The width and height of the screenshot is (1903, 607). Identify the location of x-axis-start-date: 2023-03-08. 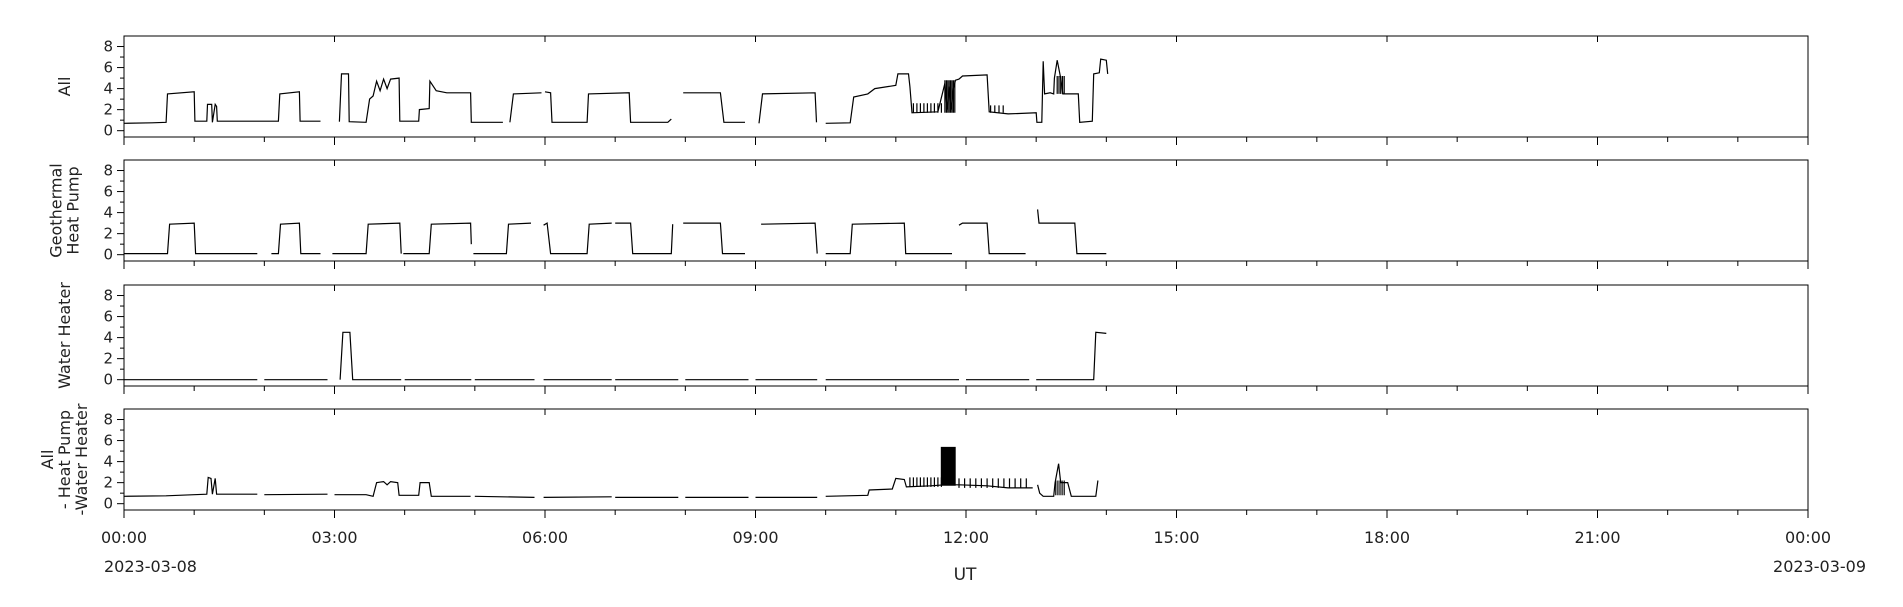
(150, 566).